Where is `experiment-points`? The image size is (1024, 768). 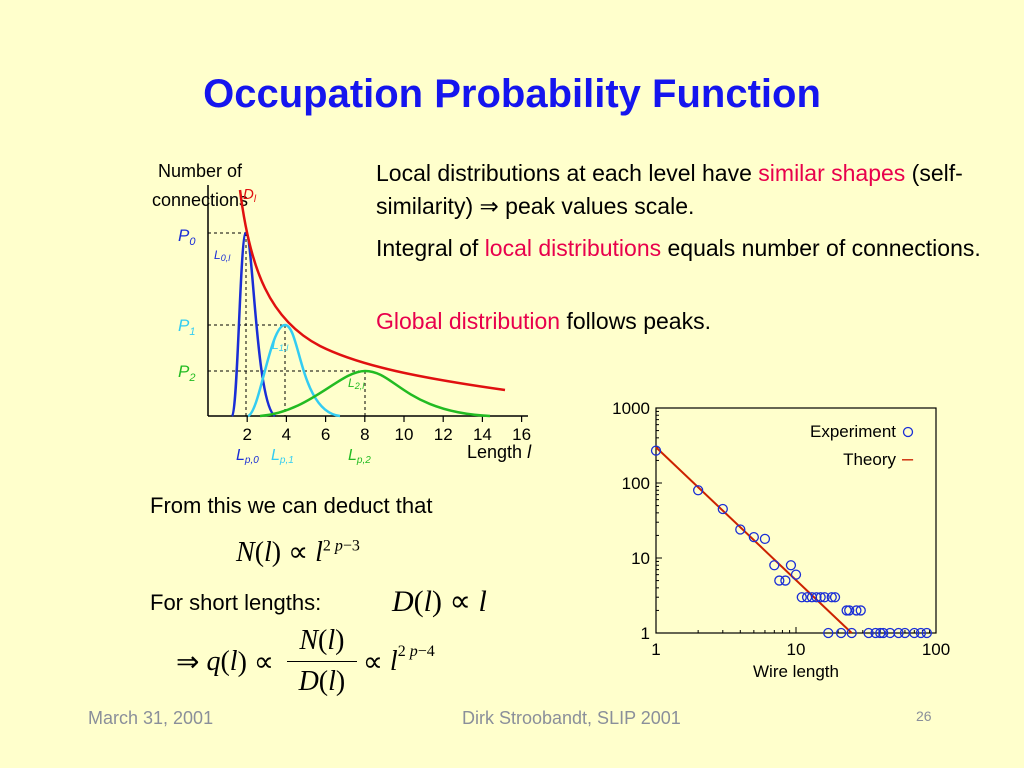
experiment-points is located at coordinates (791, 542).